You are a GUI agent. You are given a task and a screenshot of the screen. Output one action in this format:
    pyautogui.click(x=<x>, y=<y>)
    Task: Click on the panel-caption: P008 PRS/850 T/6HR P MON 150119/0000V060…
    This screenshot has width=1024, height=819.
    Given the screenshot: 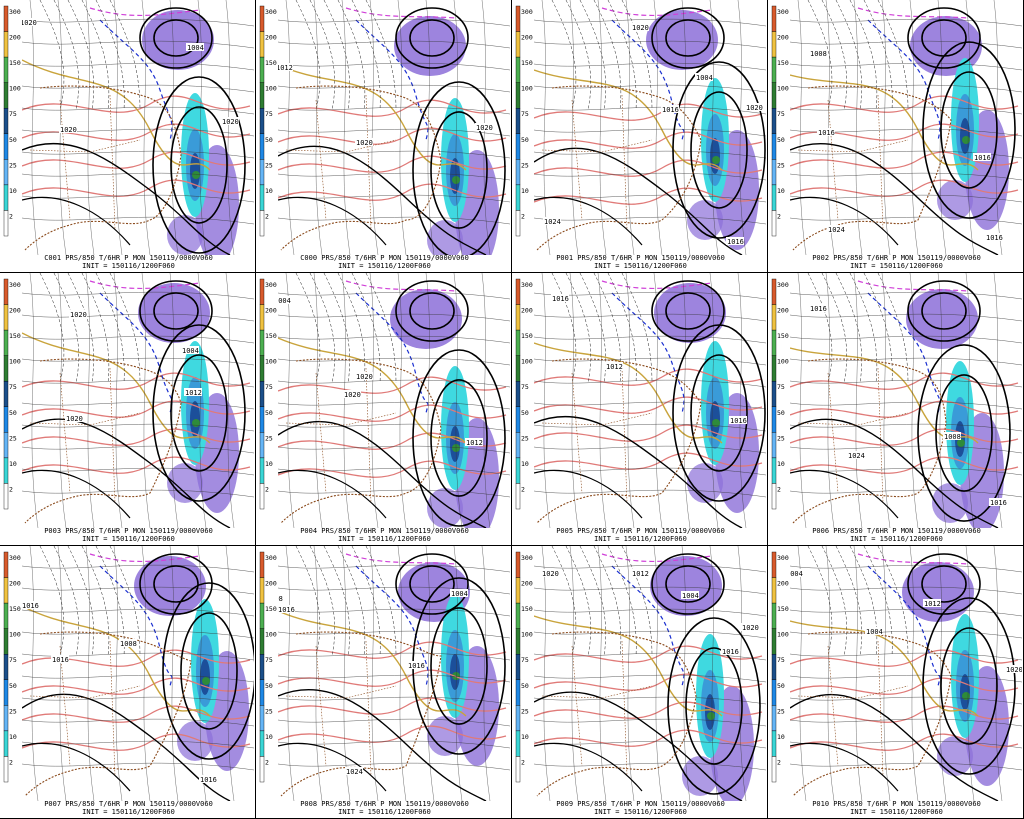 What is the action you would take?
    pyautogui.click(x=384, y=808)
    